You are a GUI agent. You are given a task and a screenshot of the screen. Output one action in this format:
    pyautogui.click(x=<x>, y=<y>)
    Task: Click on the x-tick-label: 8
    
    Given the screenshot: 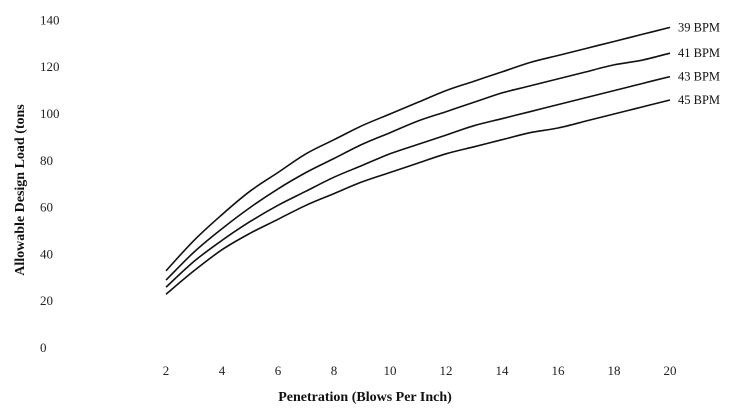 What is the action you would take?
    pyautogui.click(x=334, y=370)
    